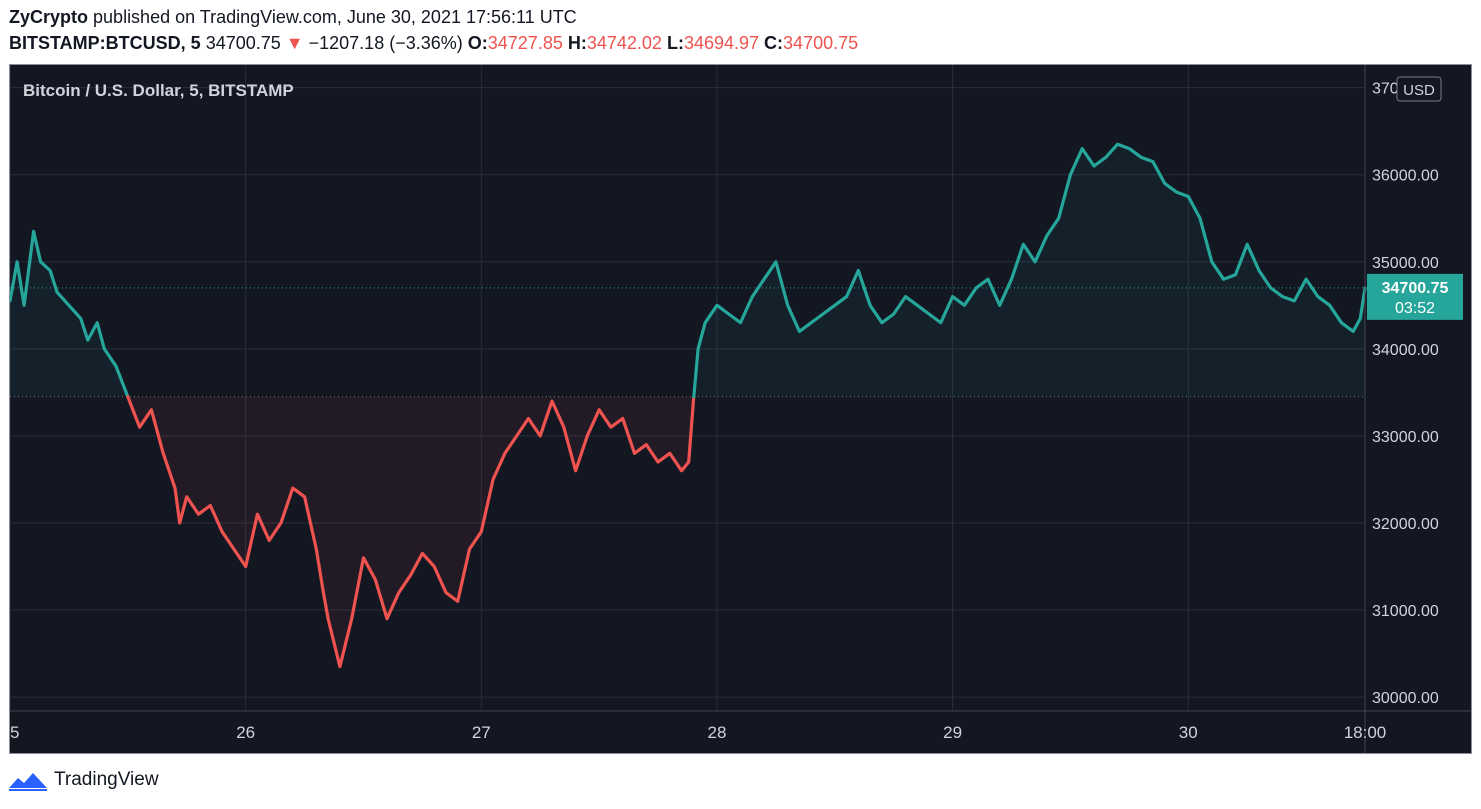 The width and height of the screenshot is (1481, 809). What do you see at coordinates (1365, 732) in the screenshot?
I see `time-tick-label: 18:00` at bounding box center [1365, 732].